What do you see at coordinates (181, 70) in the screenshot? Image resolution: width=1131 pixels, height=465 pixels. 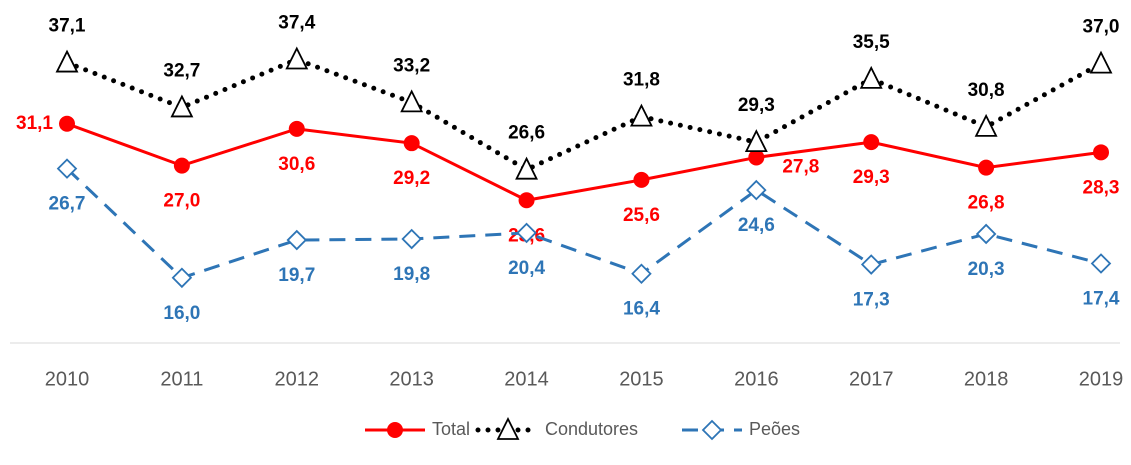 I see `value-label: 32,7` at bounding box center [181, 70].